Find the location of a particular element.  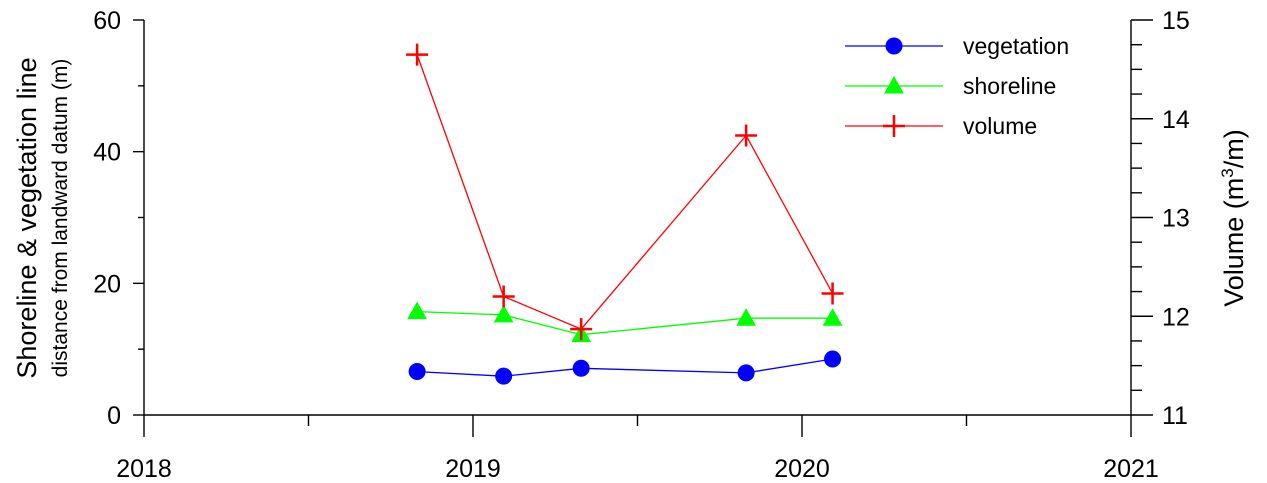

legend: vegetation shoreline volume is located at coordinates (957, 86).